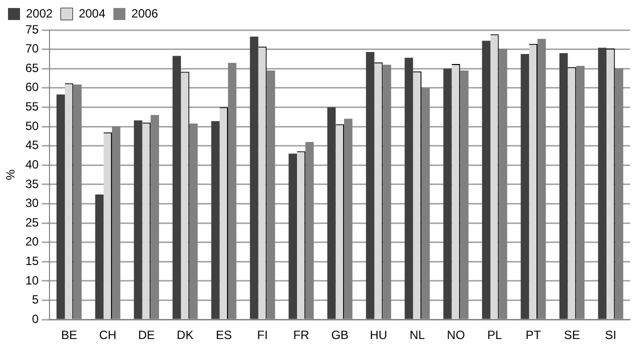  Describe the element at coordinates (32, 145) in the screenshot. I see `y-tick-label: 45` at that location.